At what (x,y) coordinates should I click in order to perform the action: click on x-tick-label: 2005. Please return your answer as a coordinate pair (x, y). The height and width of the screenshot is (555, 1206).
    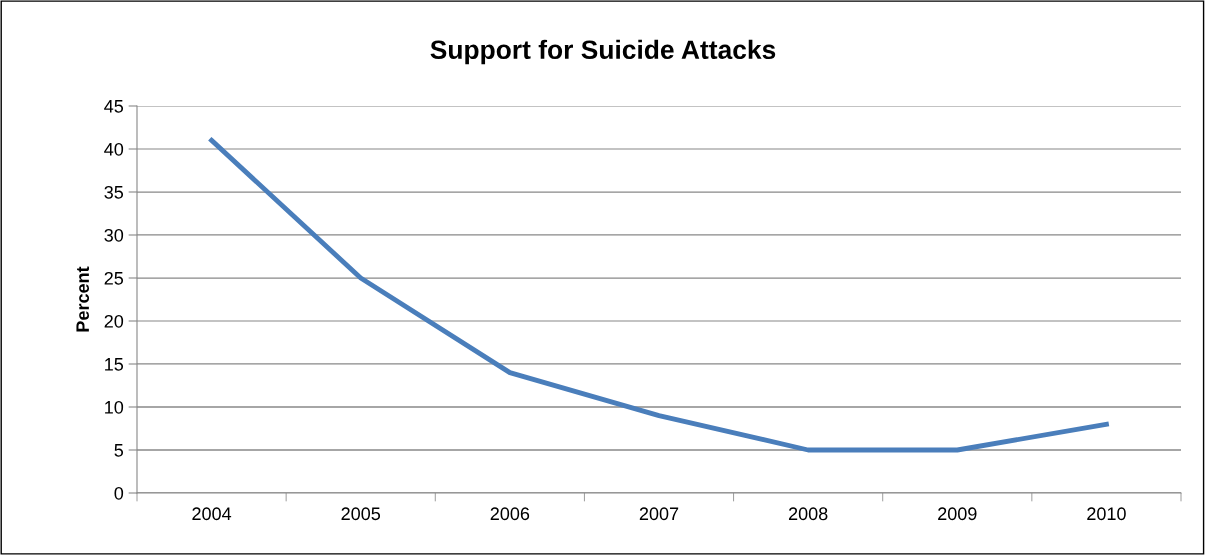
    Looking at the image, I should click on (361, 514).